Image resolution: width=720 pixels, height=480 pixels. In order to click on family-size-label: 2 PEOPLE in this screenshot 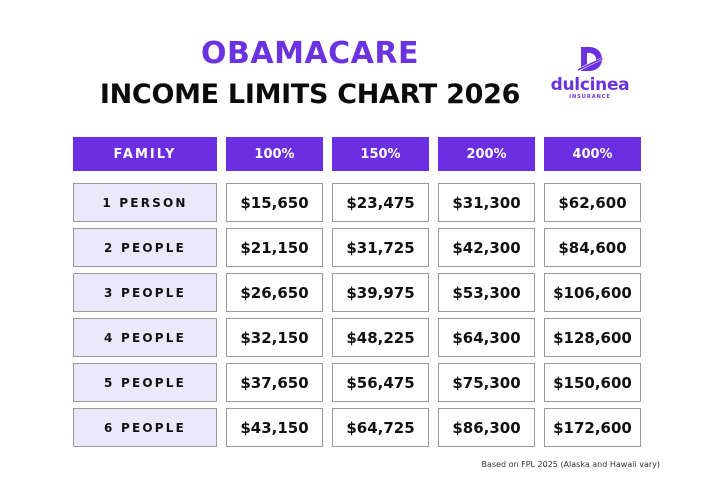, I will do `click(145, 247)`.